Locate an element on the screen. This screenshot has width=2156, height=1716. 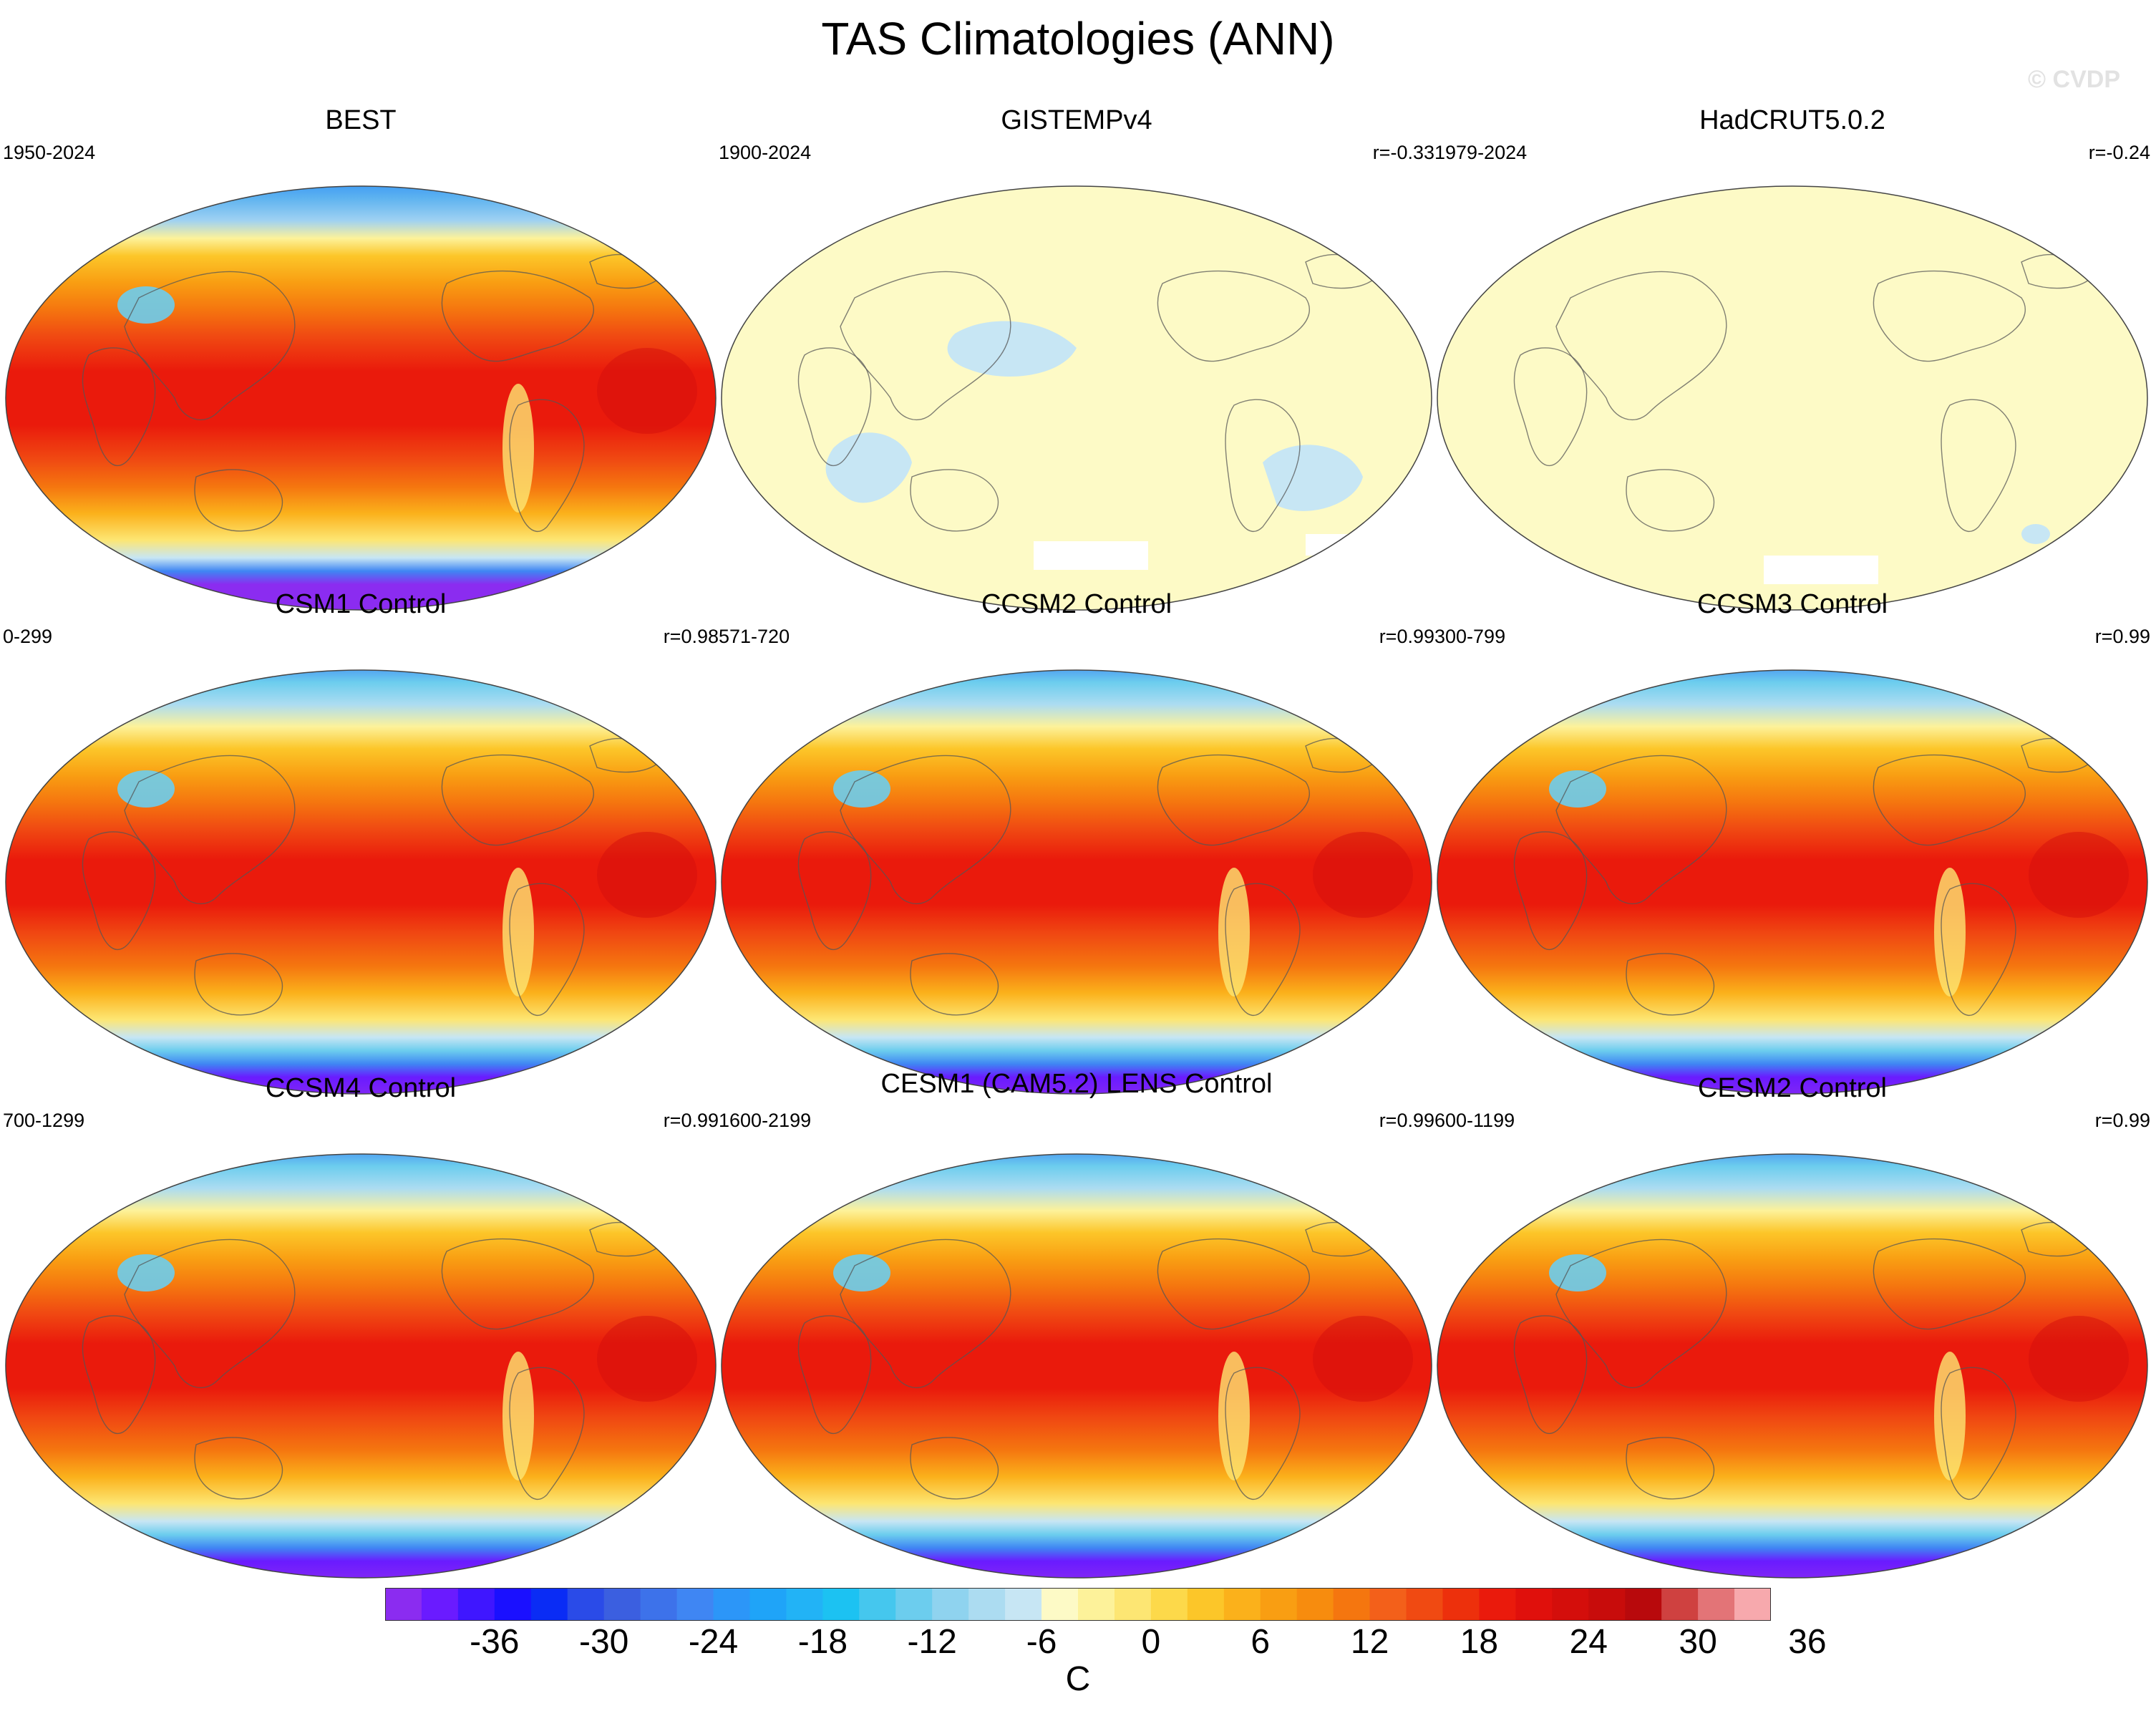
map-panel-best: BEST 1950-2024 is located at coordinates (361, 358).